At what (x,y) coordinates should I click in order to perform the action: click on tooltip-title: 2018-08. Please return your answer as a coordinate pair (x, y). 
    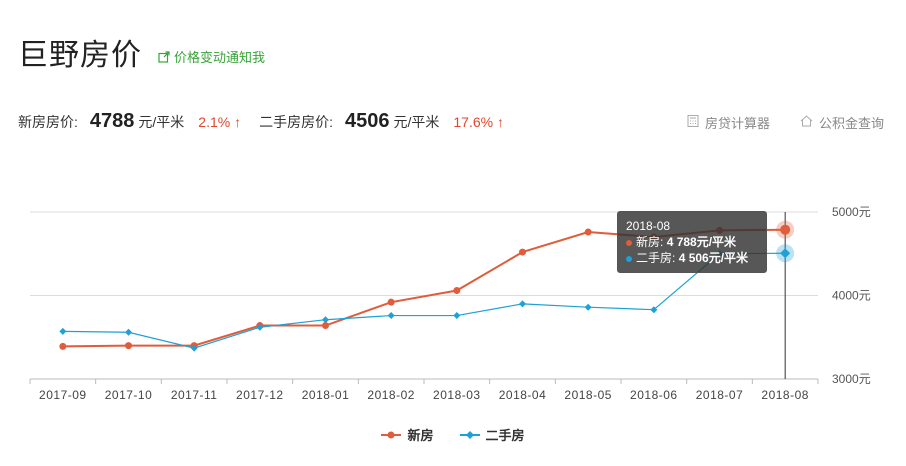
    Looking at the image, I should click on (648, 226).